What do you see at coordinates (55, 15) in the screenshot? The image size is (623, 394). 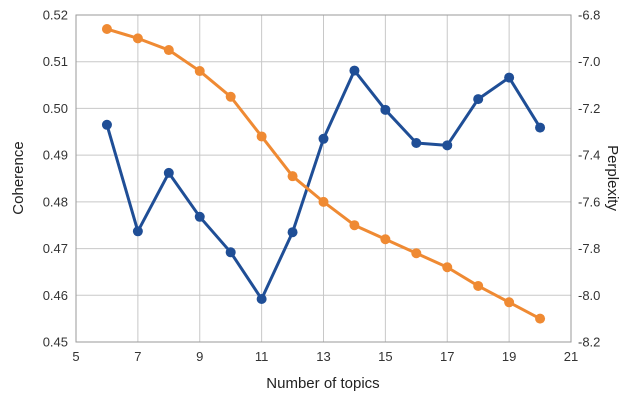 I see `y-tick-label-left: 0.52` at bounding box center [55, 15].